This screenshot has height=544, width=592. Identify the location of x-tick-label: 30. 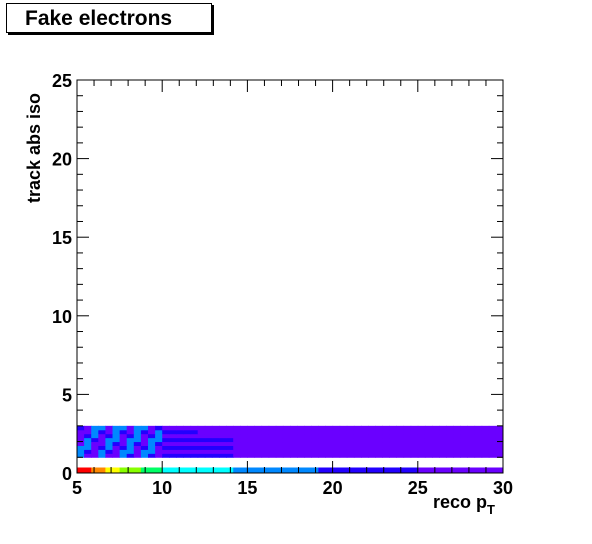
(503, 488).